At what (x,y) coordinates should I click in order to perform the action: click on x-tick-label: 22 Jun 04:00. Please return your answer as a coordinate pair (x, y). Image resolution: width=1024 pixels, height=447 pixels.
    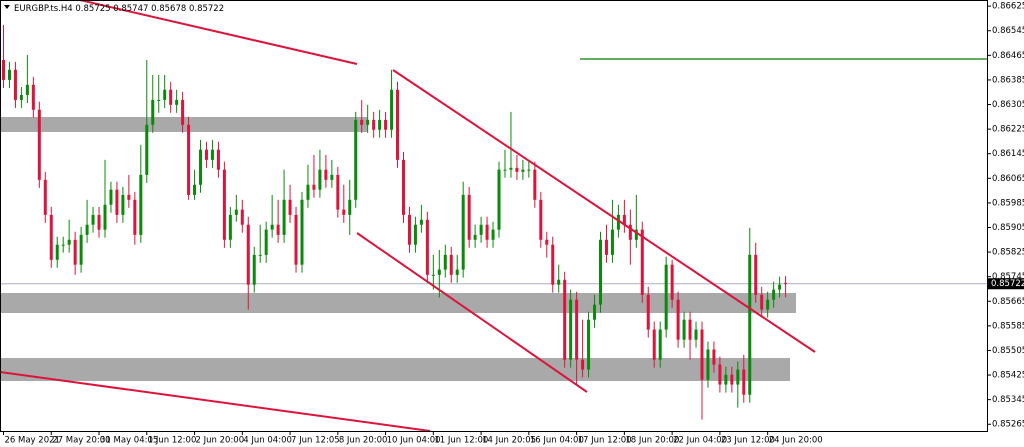
    Looking at the image, I should click on (700, 441).